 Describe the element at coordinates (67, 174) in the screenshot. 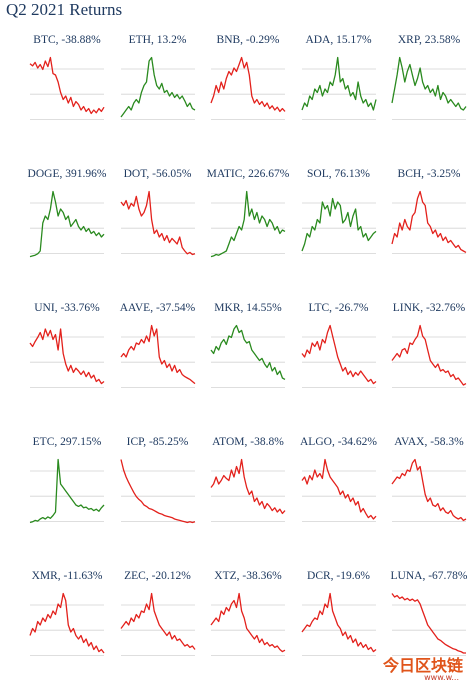

I see `chart-title: DOGE, 391.96%` at that location.